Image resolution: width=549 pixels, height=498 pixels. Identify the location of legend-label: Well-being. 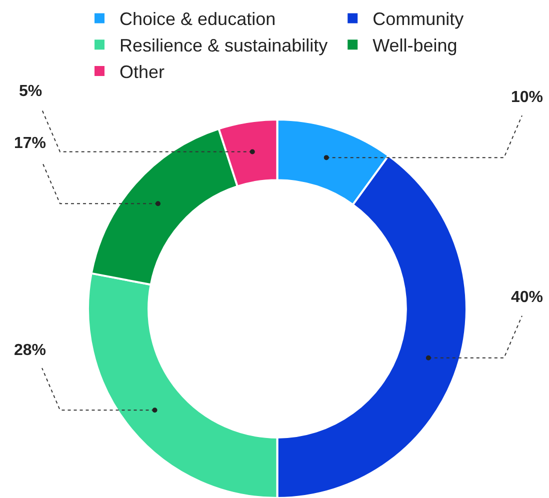
(415, 46).